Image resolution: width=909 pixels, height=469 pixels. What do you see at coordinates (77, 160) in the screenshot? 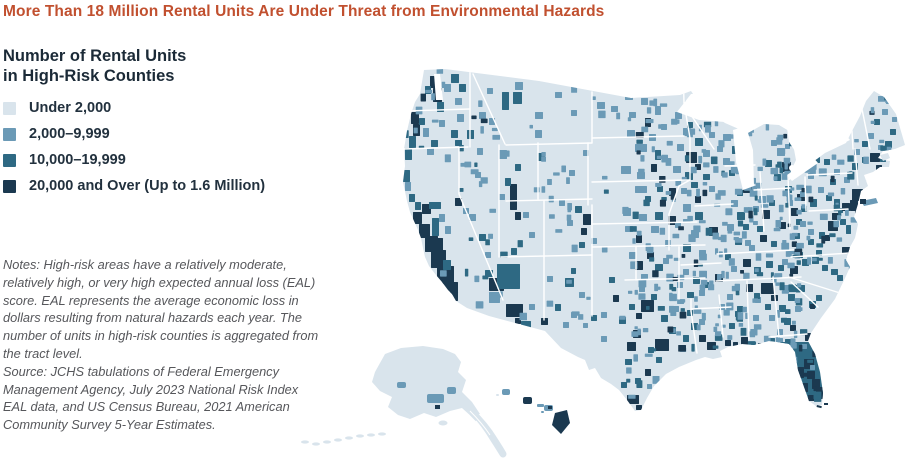
I see `legend-label: 10,000–19,999` at bounding box center [77, 160].